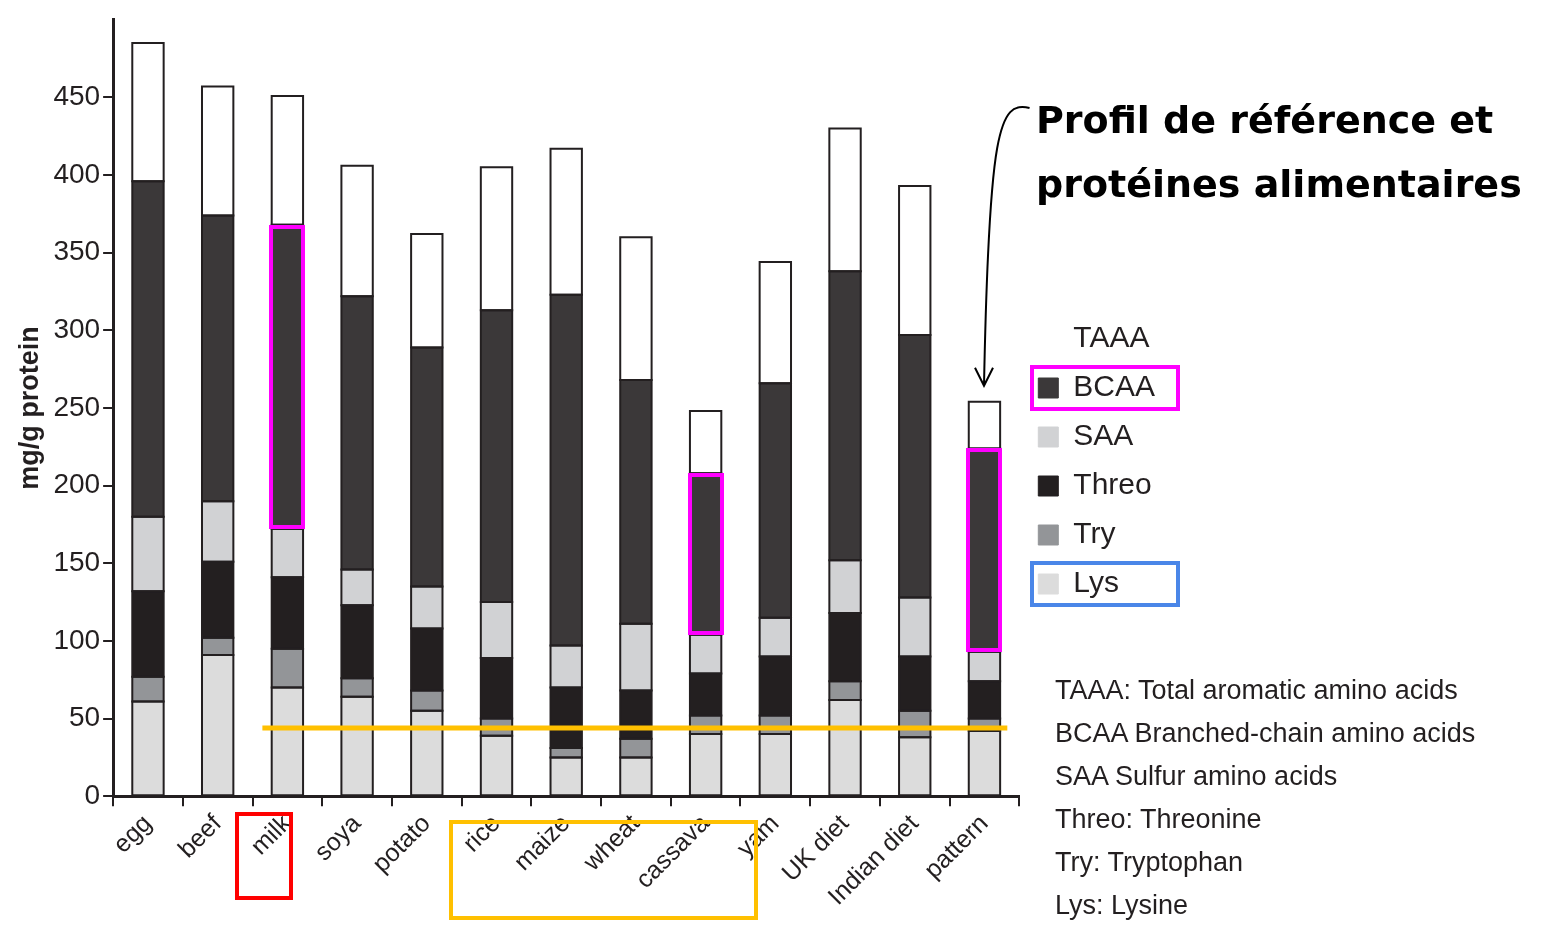 The height and width of the screenshot is (925, 1564). Describe the element at coordinates (1196, 776) in the screenshot. I see `text: SAA Sulfur amino acids` at that location.